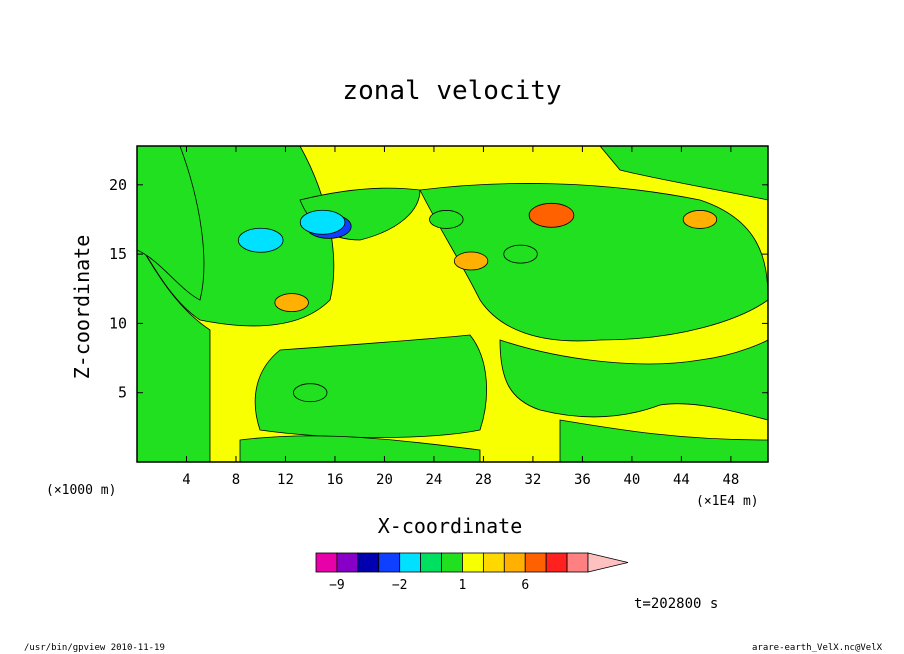  Describe the element at coordinates (118, 254) in the screenshot. I see `y-tick-label-2: 15` at that location.